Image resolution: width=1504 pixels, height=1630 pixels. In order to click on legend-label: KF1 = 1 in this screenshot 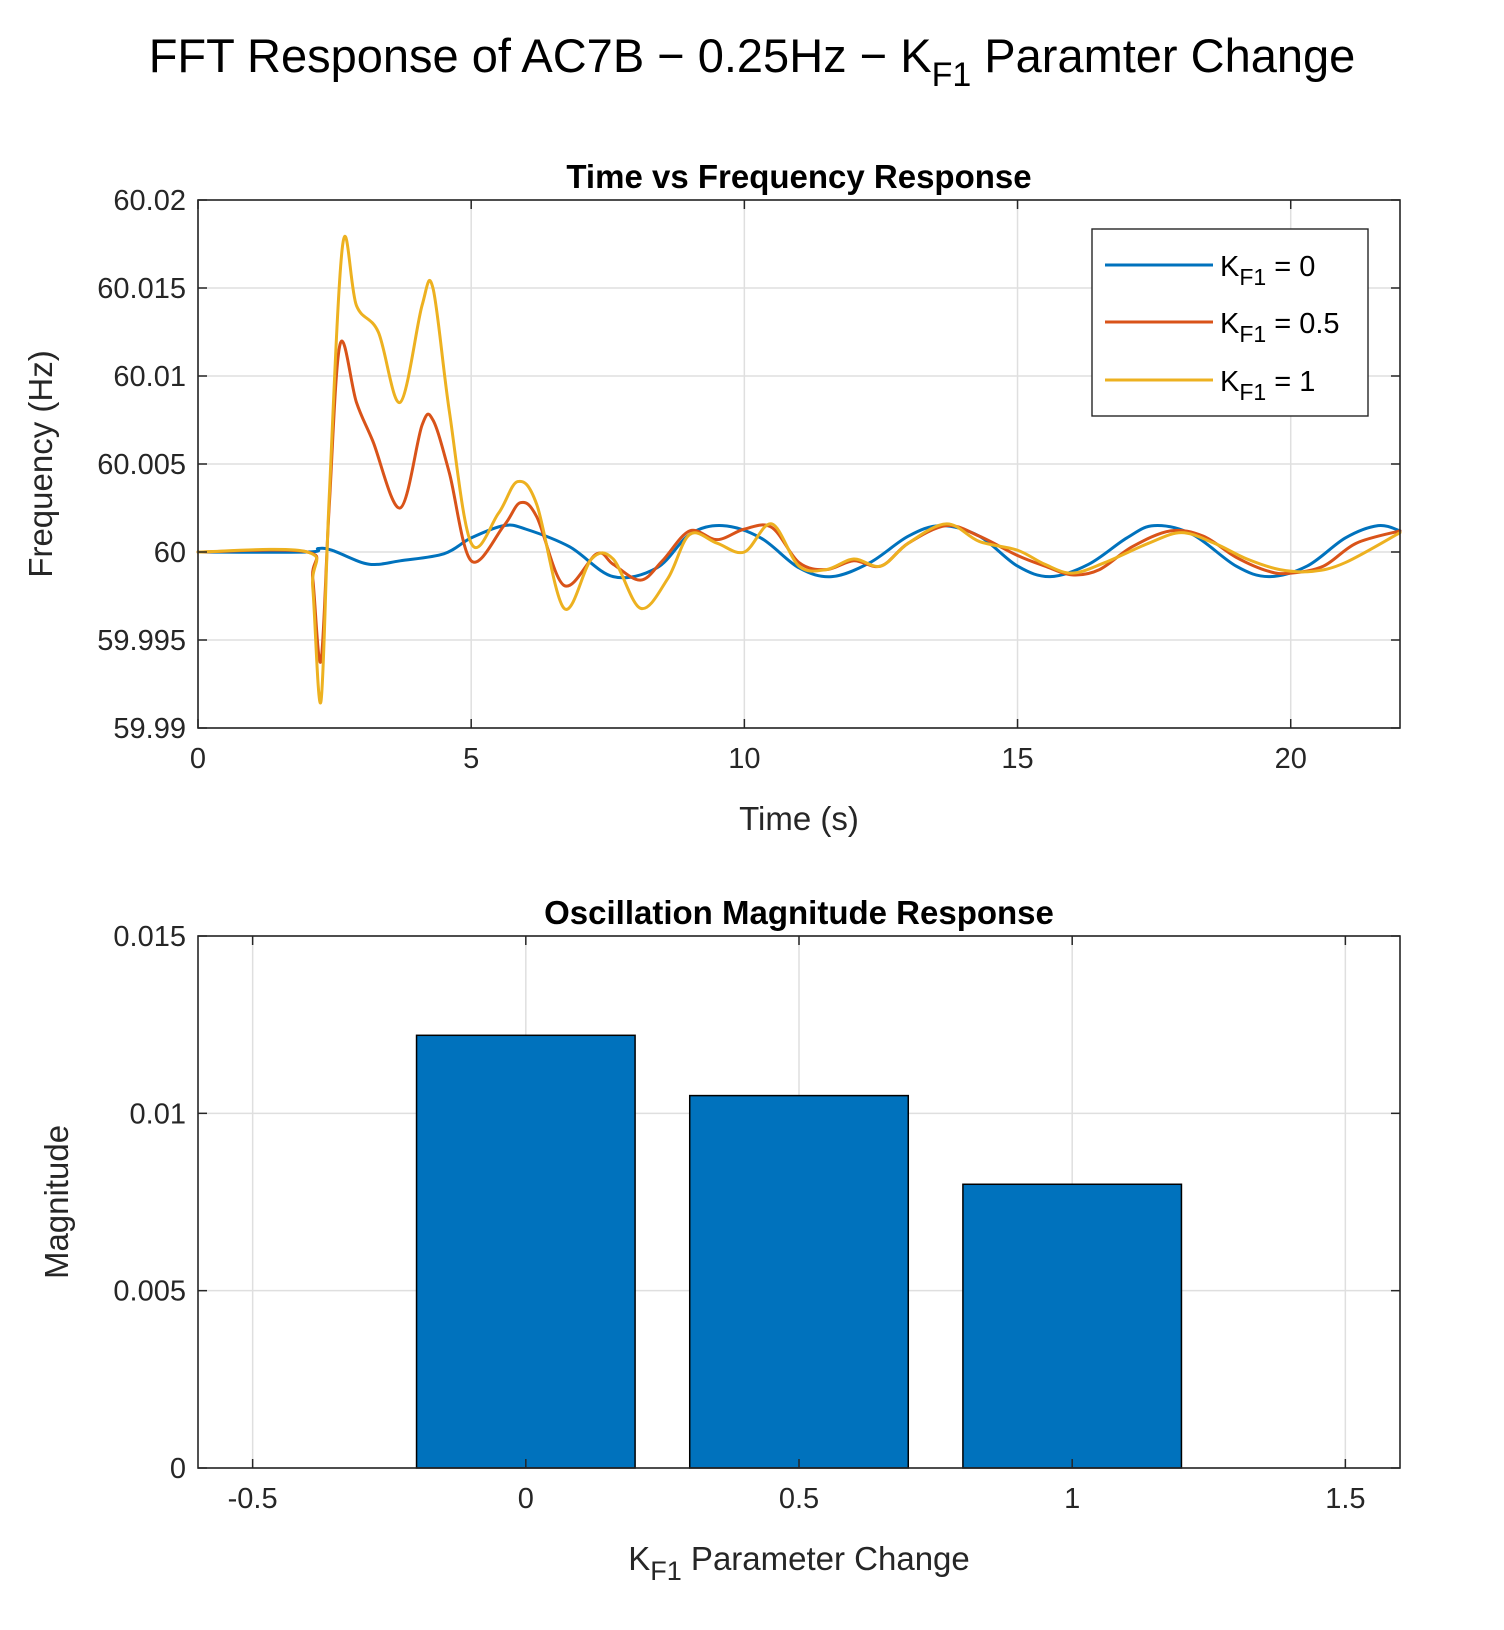, I will do `click(1267, 385)`.